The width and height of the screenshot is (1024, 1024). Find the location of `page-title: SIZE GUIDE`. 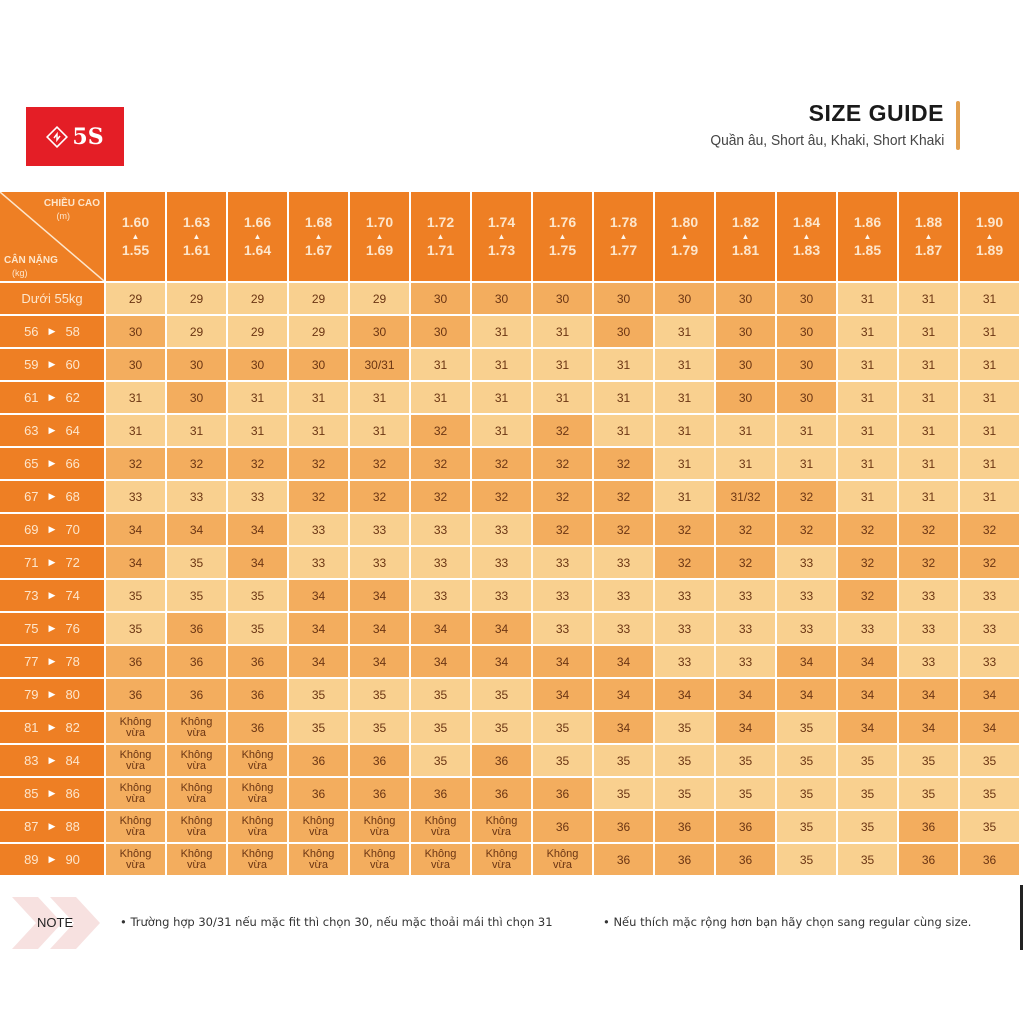

page-title: SIZE GUIDE is located at coordinates (876, 113).